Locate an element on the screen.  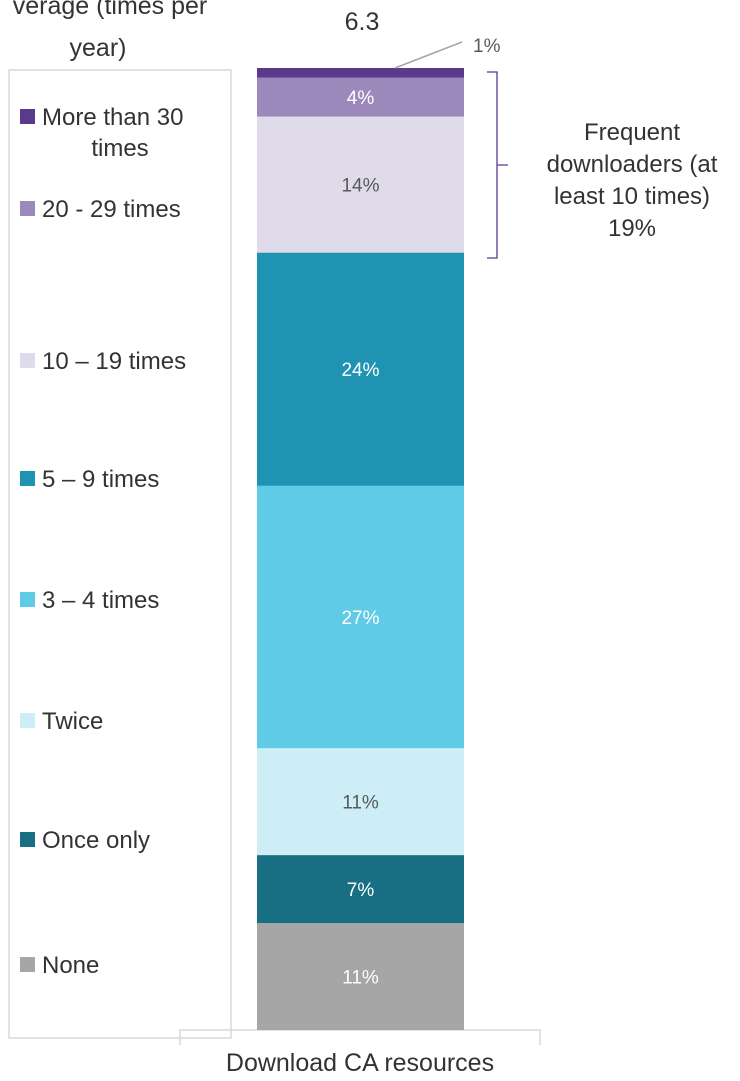
legend-label-0-line2: times is located at coordinates (119, 148).